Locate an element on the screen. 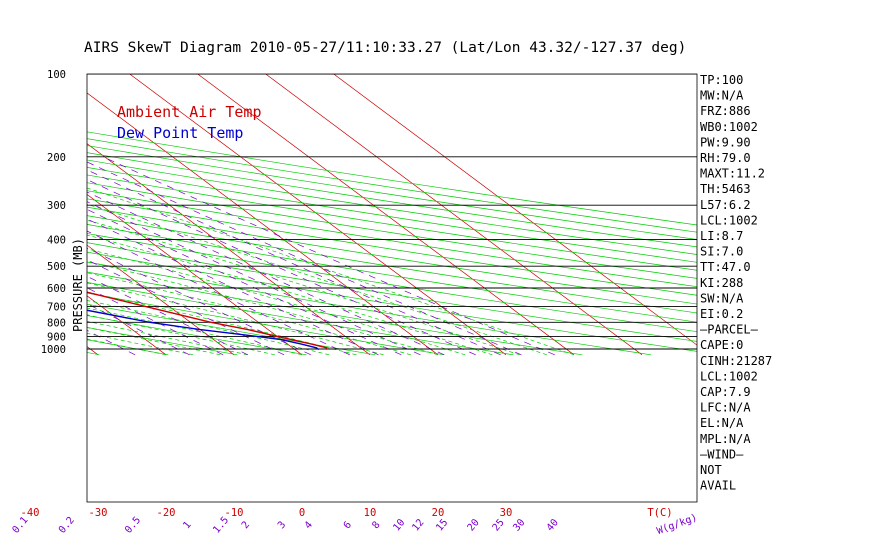  sounding-index: EI:0.2 is located at coordinates (721, 314).